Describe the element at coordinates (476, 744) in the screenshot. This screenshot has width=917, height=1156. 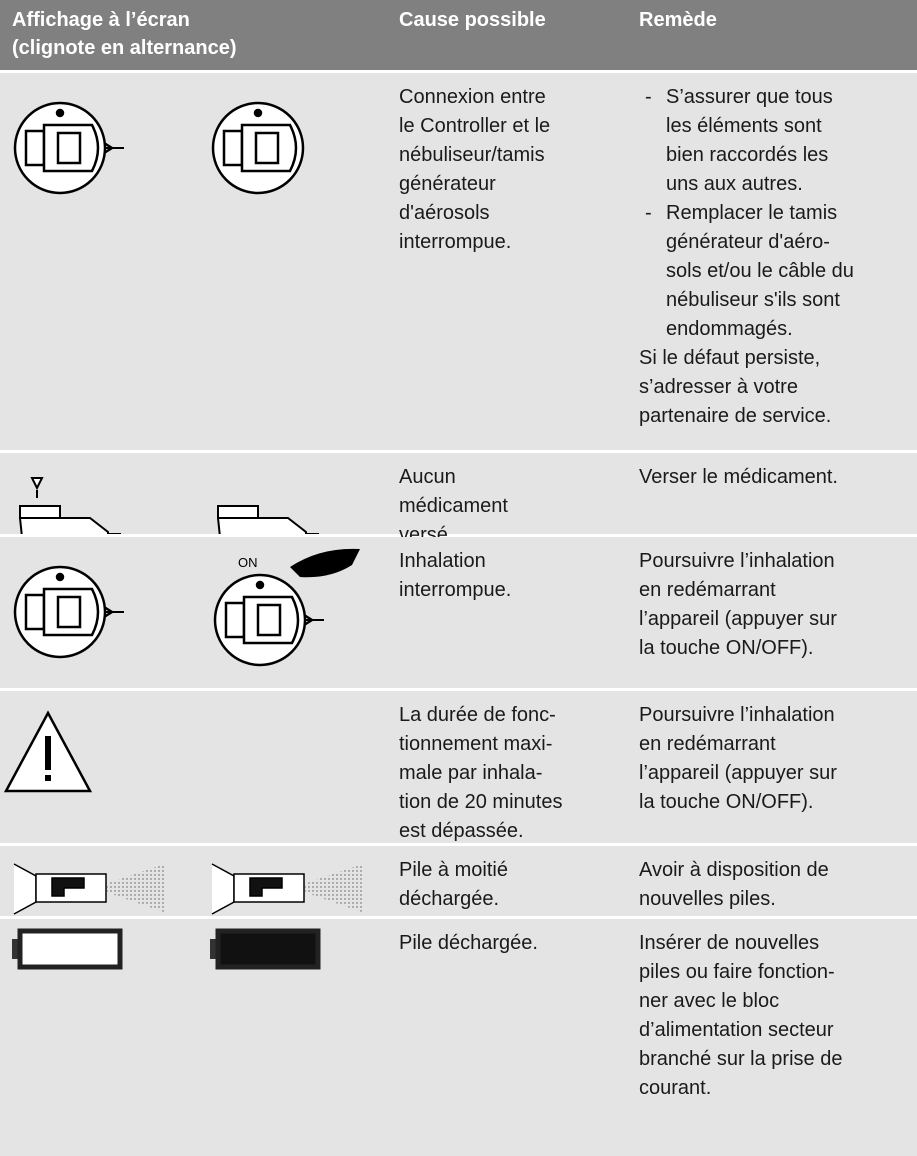
I see `cause-text: tionnement maxi-` at that location.